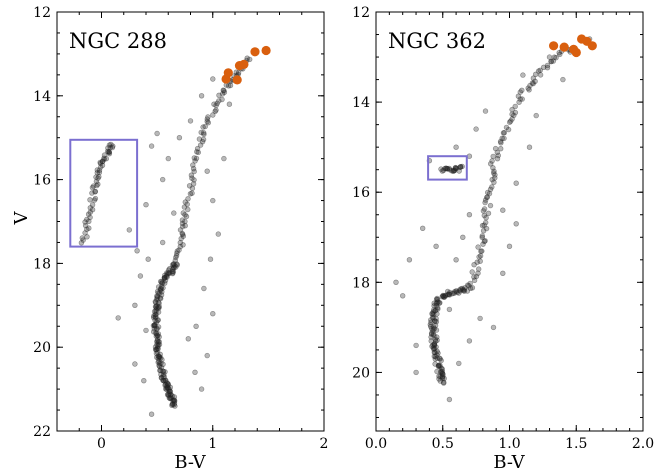 This screenshot has width=668, height=475. What do you see at coordinates (42, 97) in the screenshot?
I see `y-tick-label-ngc288: 14` at bounding box center [42, 97].